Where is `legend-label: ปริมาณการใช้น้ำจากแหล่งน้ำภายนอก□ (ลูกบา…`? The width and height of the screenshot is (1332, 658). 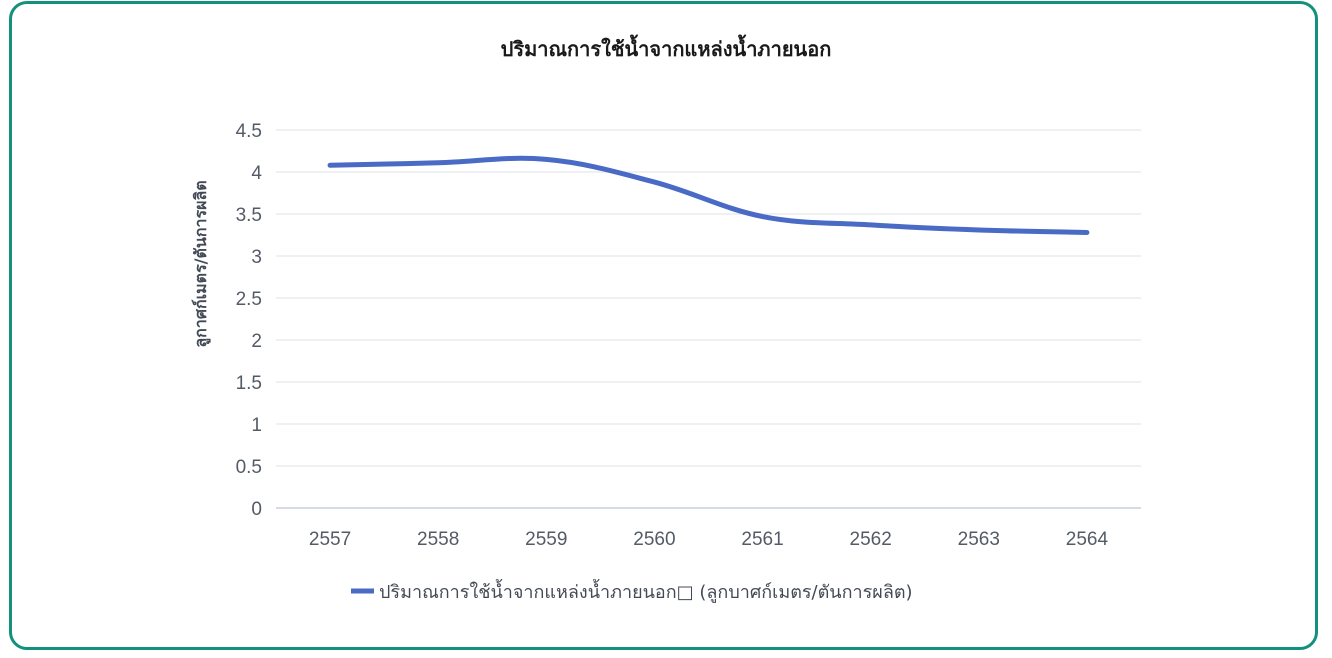
legend-label: ปริมาณการใช้น้ำจากแหล่งน้ำภายนอก□ (ลูกบา… is located at coordinates (646, 591).